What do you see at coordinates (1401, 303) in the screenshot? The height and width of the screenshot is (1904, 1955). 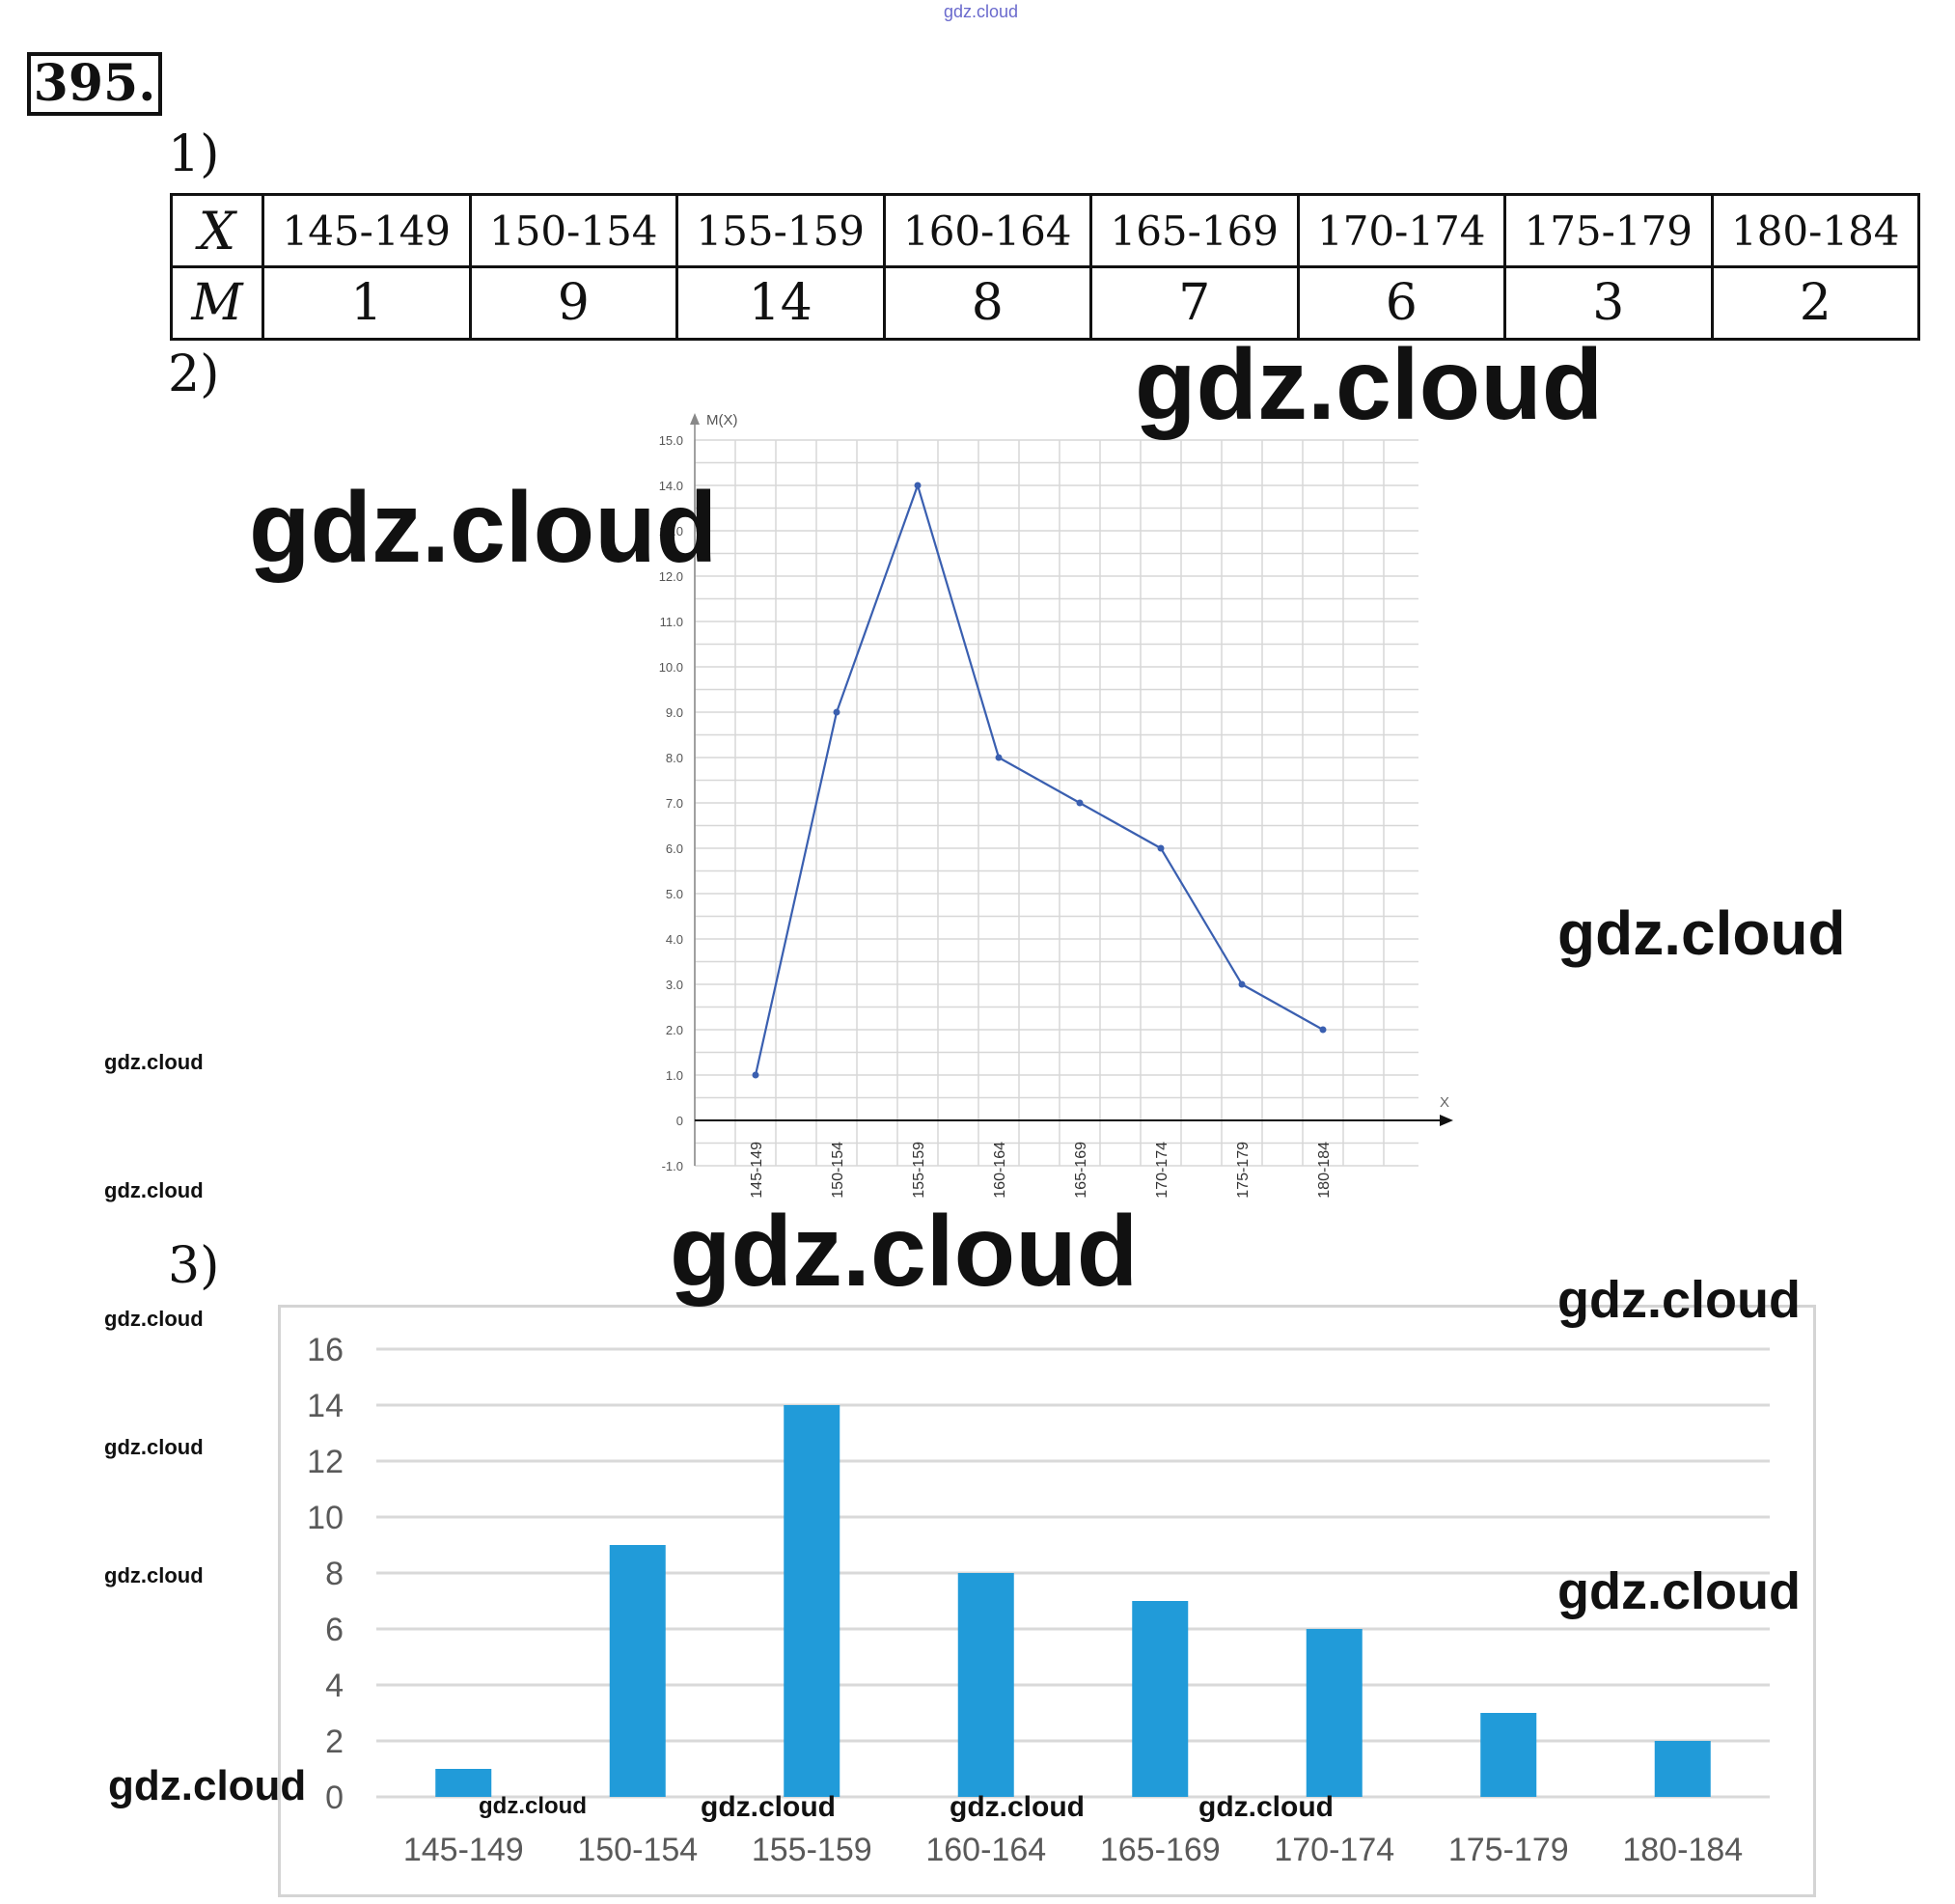 I see `count-cell: 6` at bounding box center [1401, 303].